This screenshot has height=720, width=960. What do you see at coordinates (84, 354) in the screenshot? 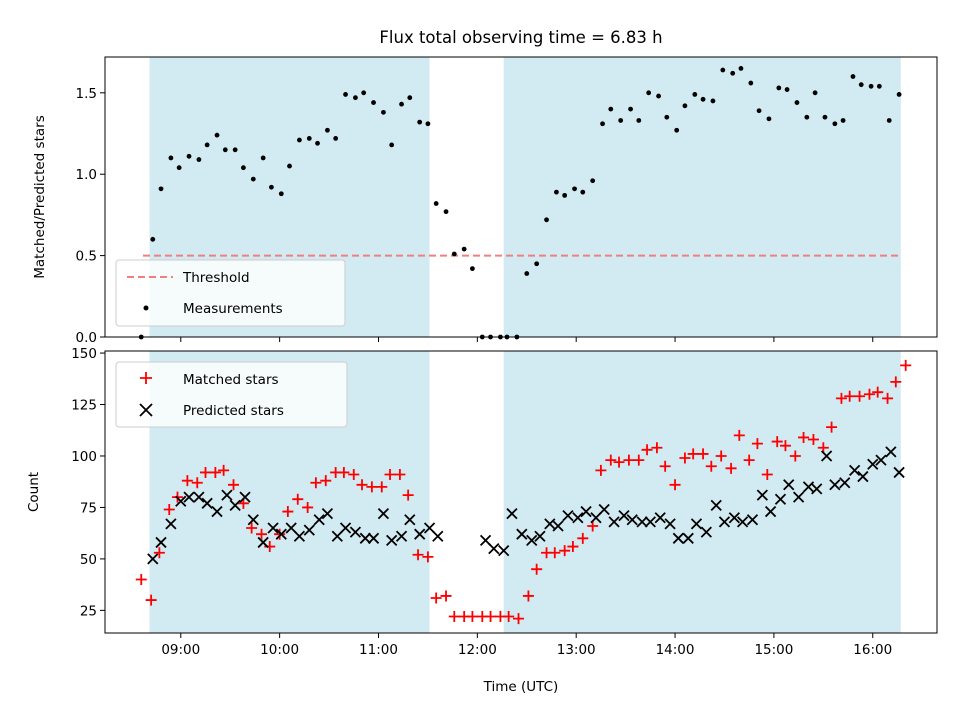
I see `y-tick-label: 150` at bounding box center [84, 354].